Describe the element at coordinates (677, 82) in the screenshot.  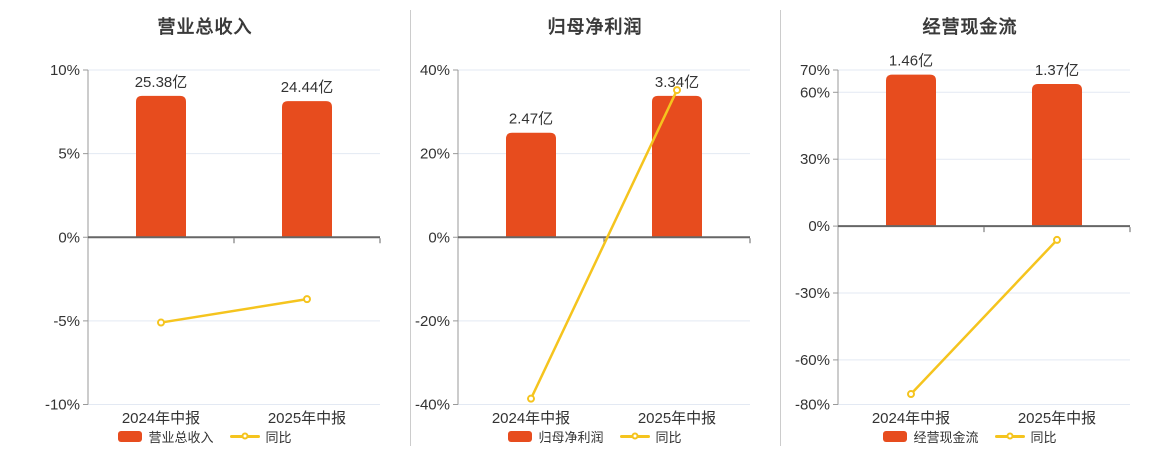
I see `bar-value-label: 3.34亿` at that location.